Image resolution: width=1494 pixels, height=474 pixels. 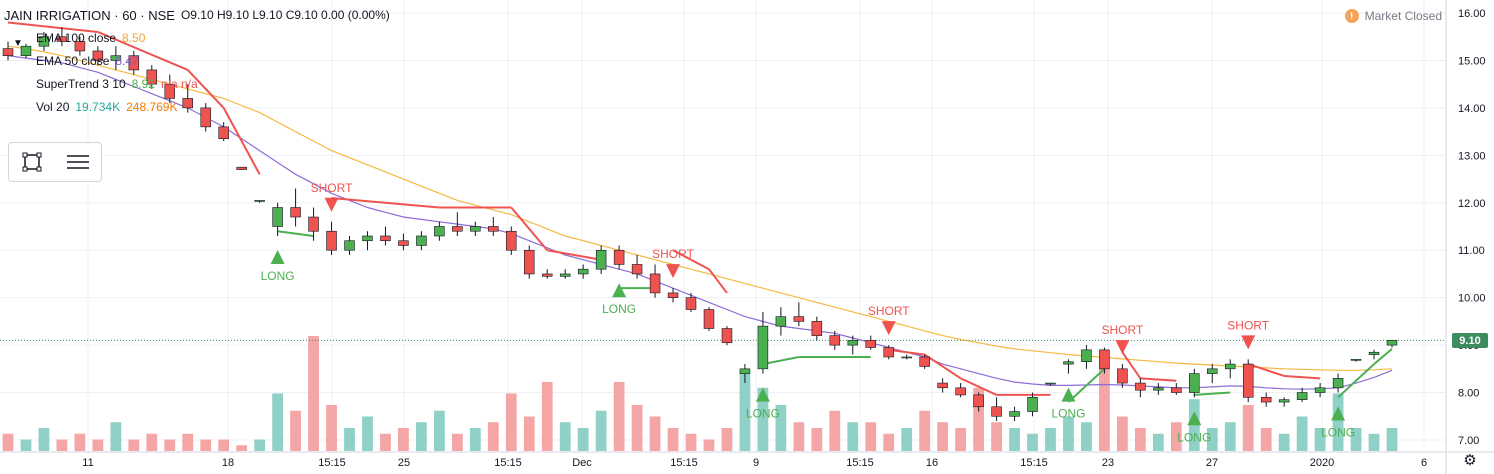 What do you see at coordinates (1470, 340) in the screenshot?
I see `last-price-tag: 9.10` at bounding box center [1470, 340].